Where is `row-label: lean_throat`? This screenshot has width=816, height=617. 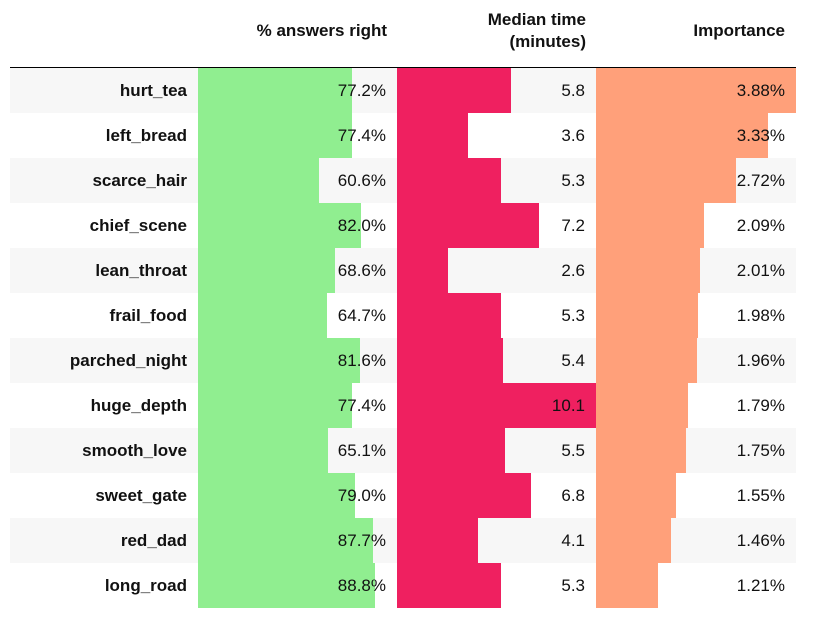
row-label: lean_throat is located at coordinates (141, 270).